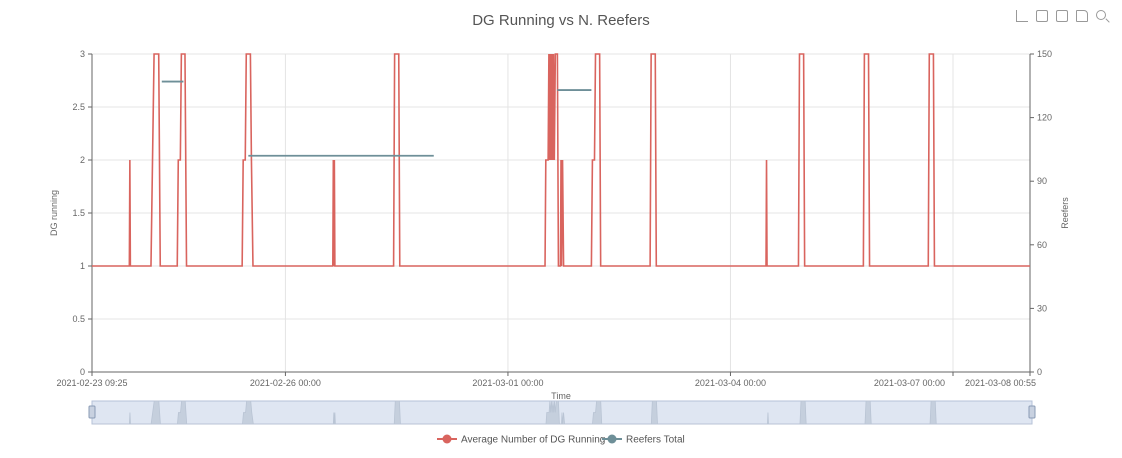 Image resolution: width=1122 pixels, height=458 pixels. What do you see at coordinates (1042, 245) in the screenshot?
I see `y-right-tick-label: 60` at bounding box center [1042, 245].